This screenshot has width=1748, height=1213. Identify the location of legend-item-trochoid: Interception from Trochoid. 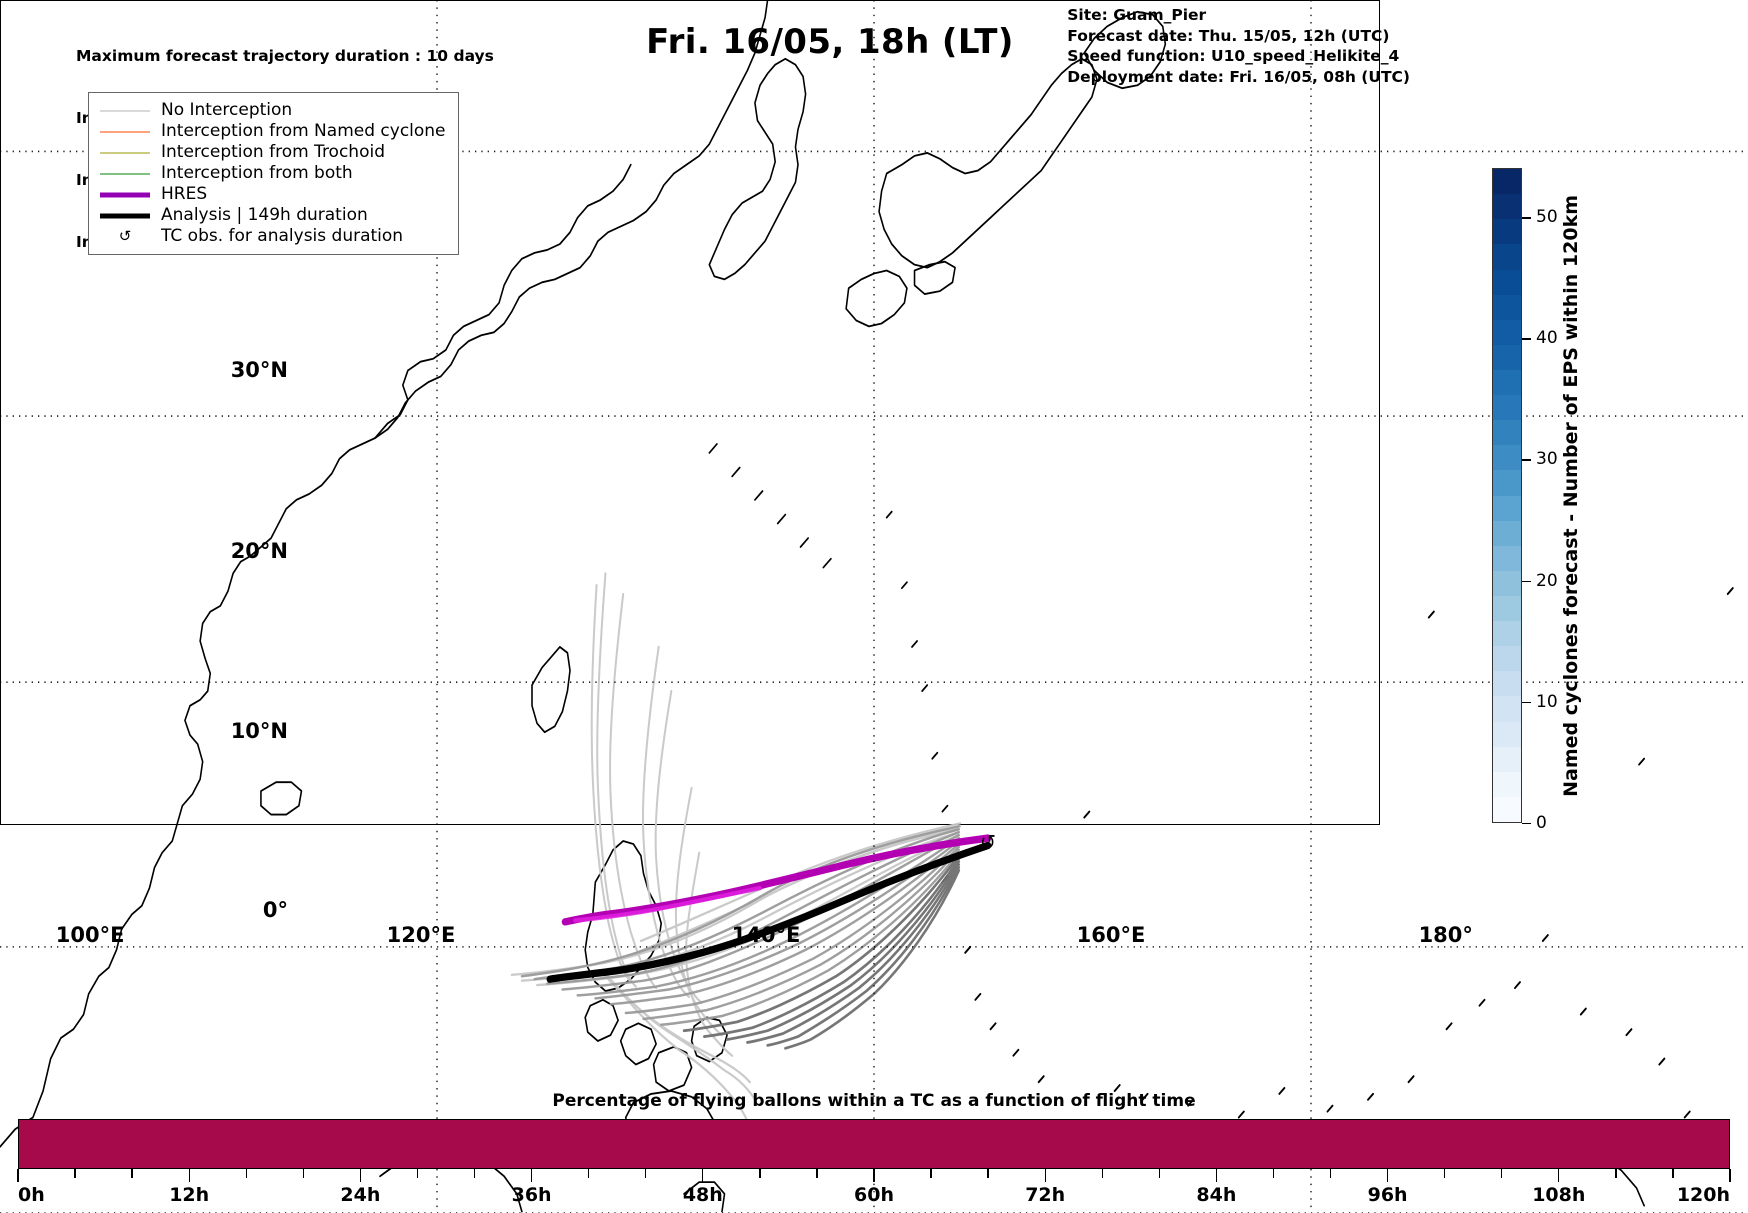
(272, 152).